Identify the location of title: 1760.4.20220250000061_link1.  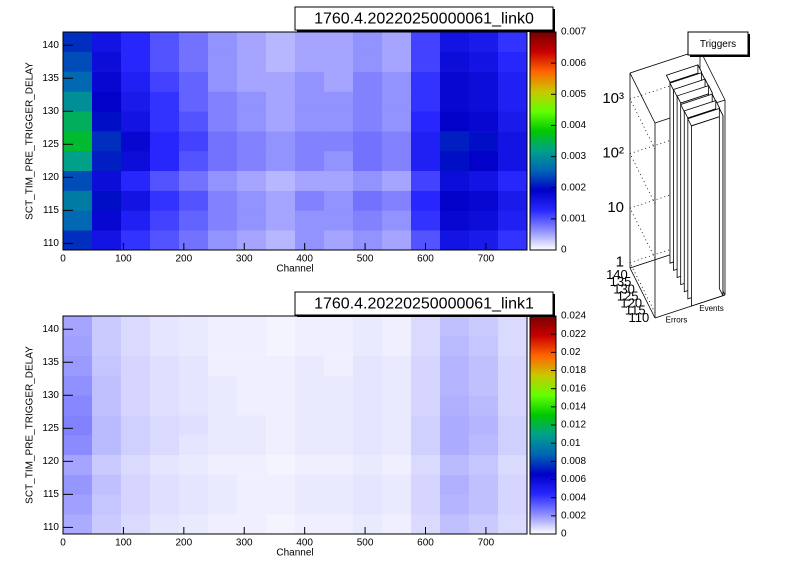
(424, 304).